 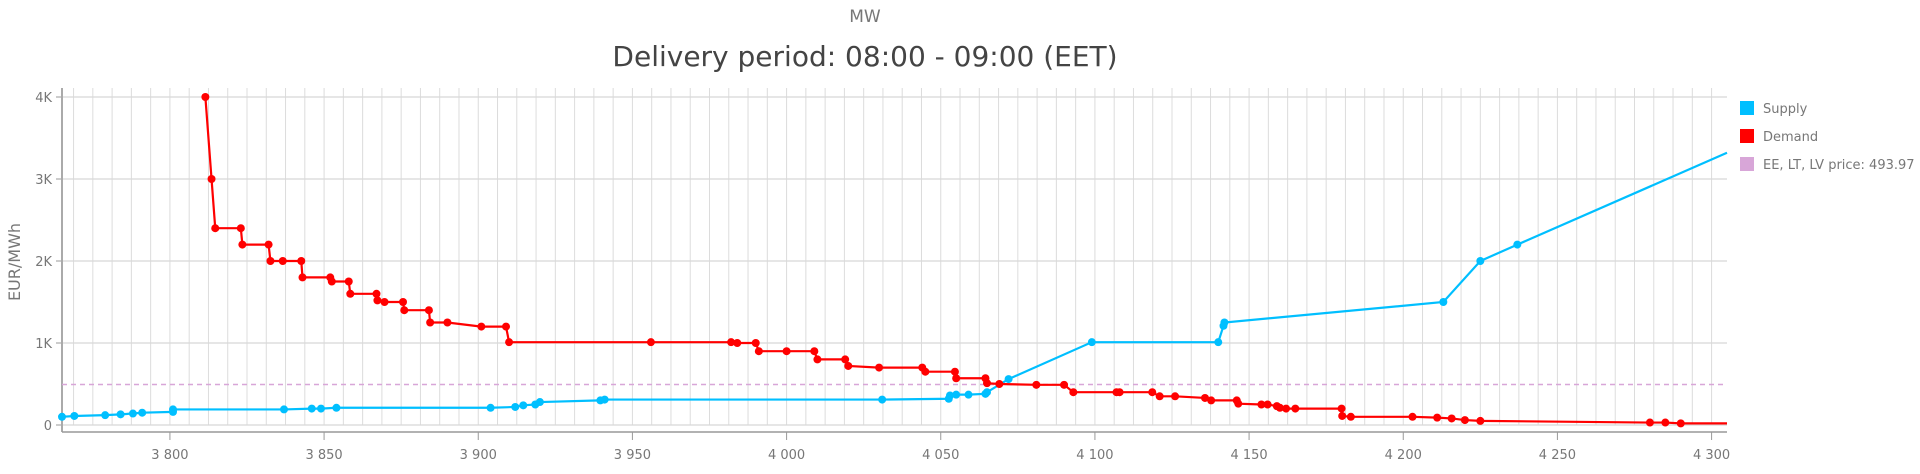 I want to click on x-tick-label: 4 200, so click(x=1403, y=455).